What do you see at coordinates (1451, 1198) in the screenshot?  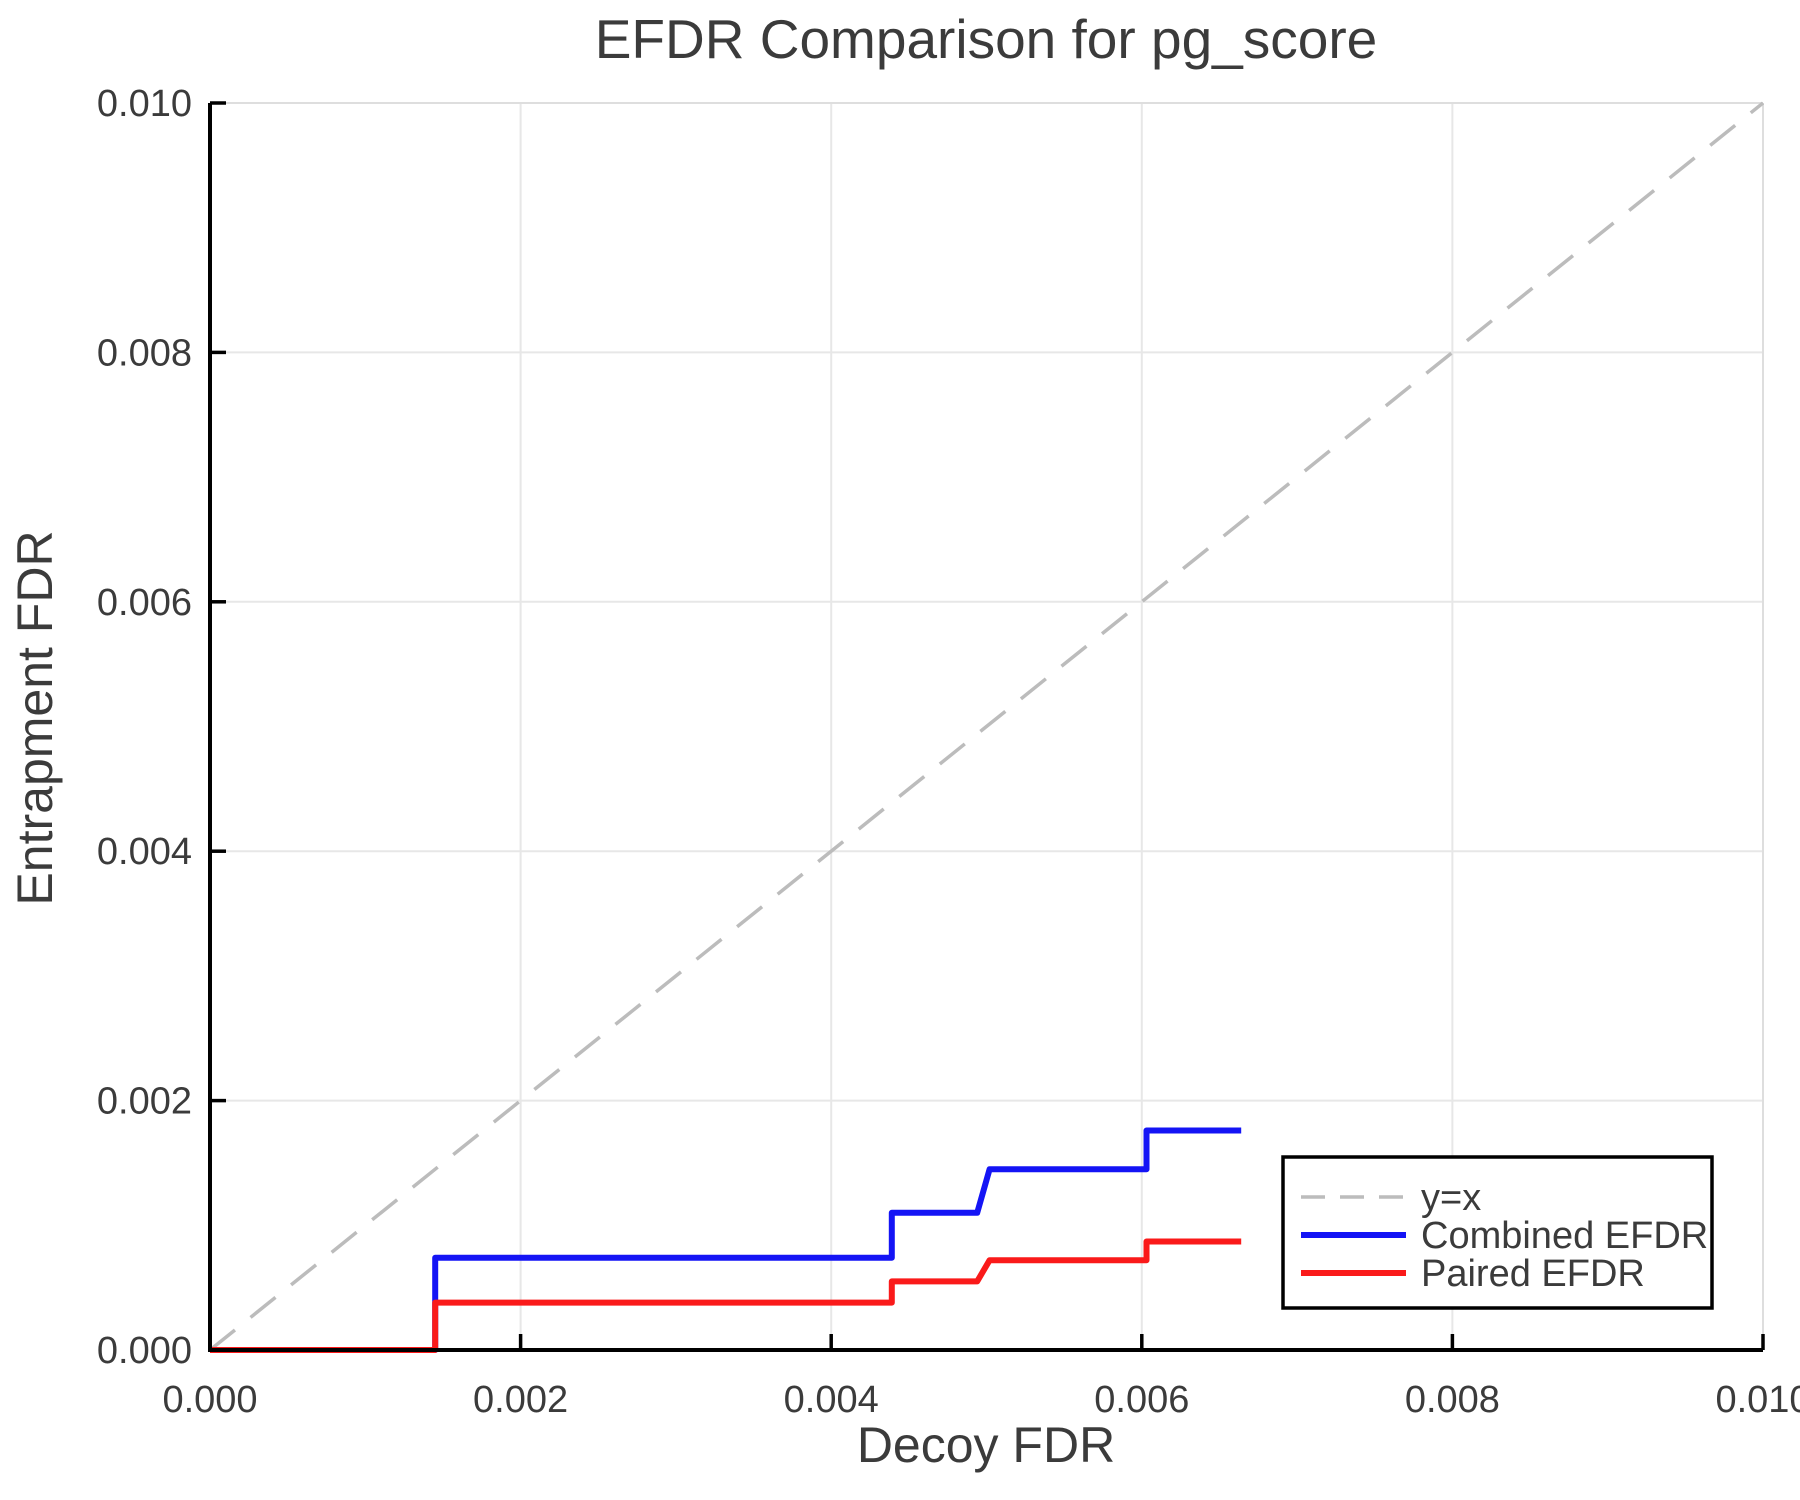 I see `legend-label-identity: y=x` at bounding box center [1451, 1198].